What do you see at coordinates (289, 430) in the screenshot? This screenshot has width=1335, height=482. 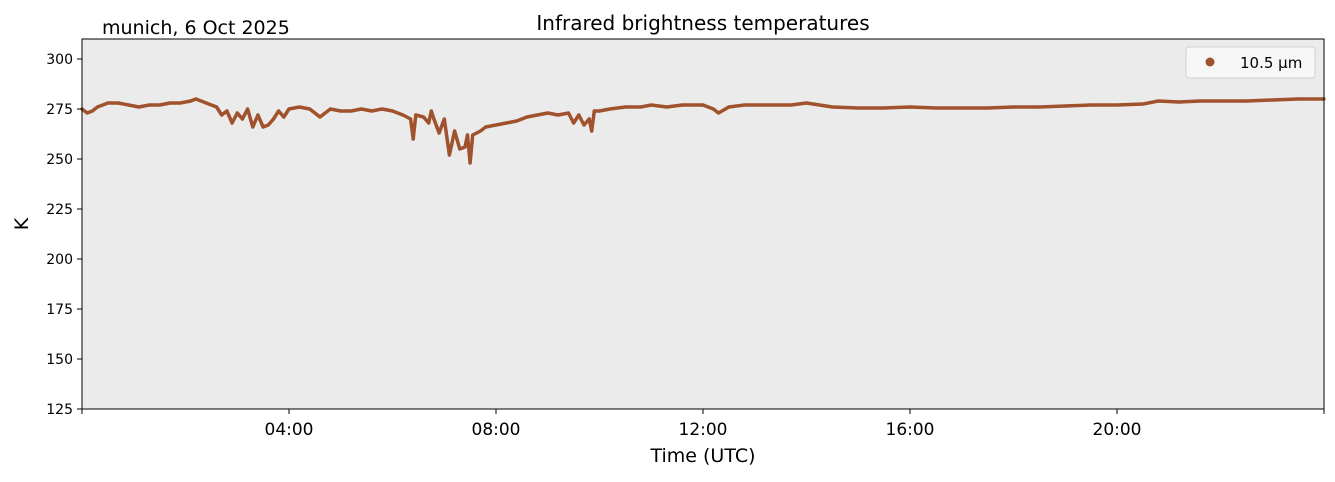 I see `x-tick-label: 04:00` at bounding box center [289, 430].